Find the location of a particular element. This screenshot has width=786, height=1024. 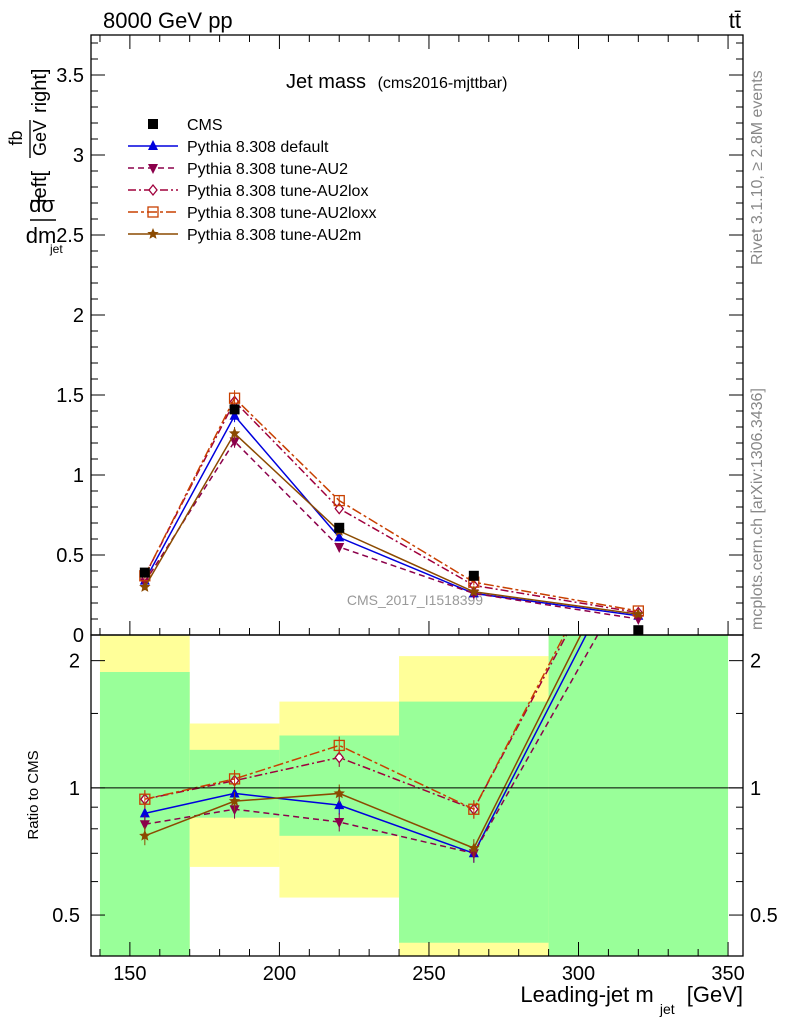

analysis-watermark: CMS_2017_I1518399 is located at coordinates (415, 600).